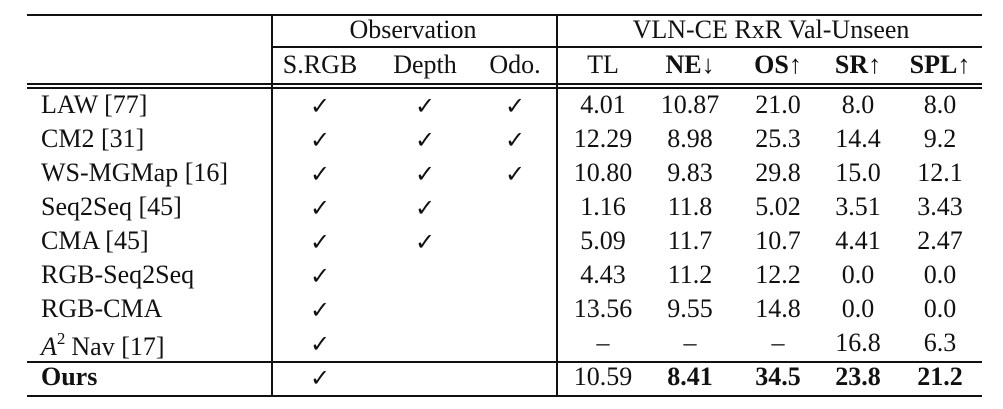 The height and width of the screenshot is (409, 1003). I want to click on cell-tl: 10.59, so click(603, 376).